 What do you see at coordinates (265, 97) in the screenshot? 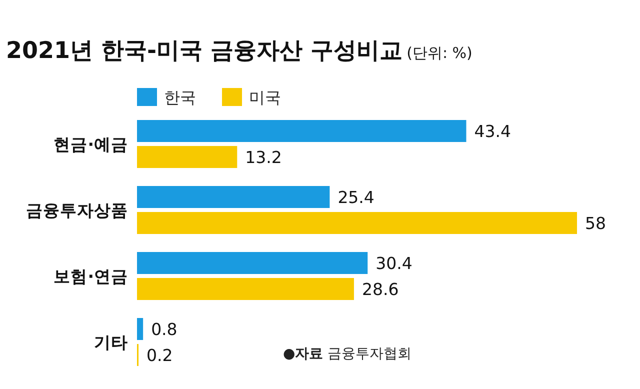
I see `legend-label: 미국` at bounding box center [265, 97].